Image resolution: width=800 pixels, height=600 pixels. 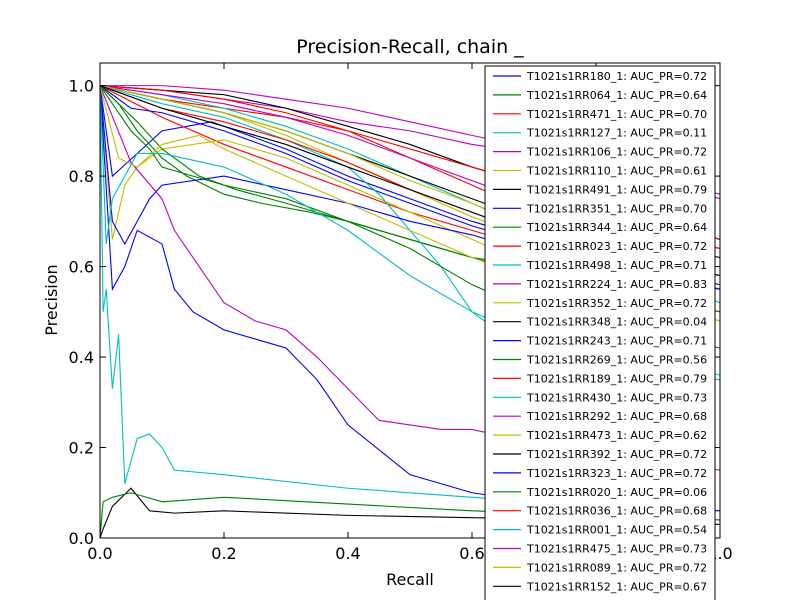 What do you see at coordinates (616, 76) in the screenshot?
I see `legend-entry: T1021s1RR180_1: AUC_PR=0.72` at bounding box center [616, 76].